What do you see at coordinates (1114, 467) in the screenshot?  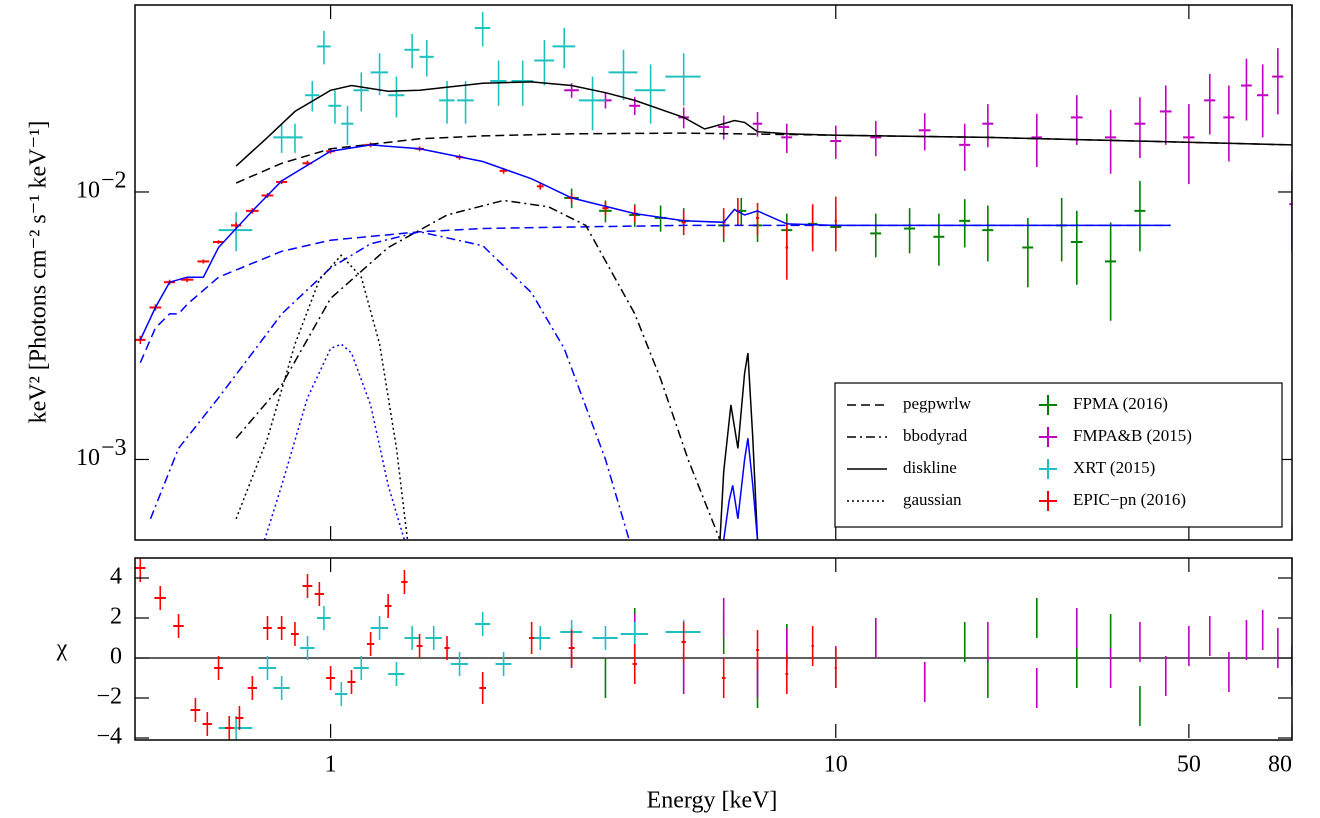 I see `legend-label: XRT (2015)` at bounding box center [1114, 467].